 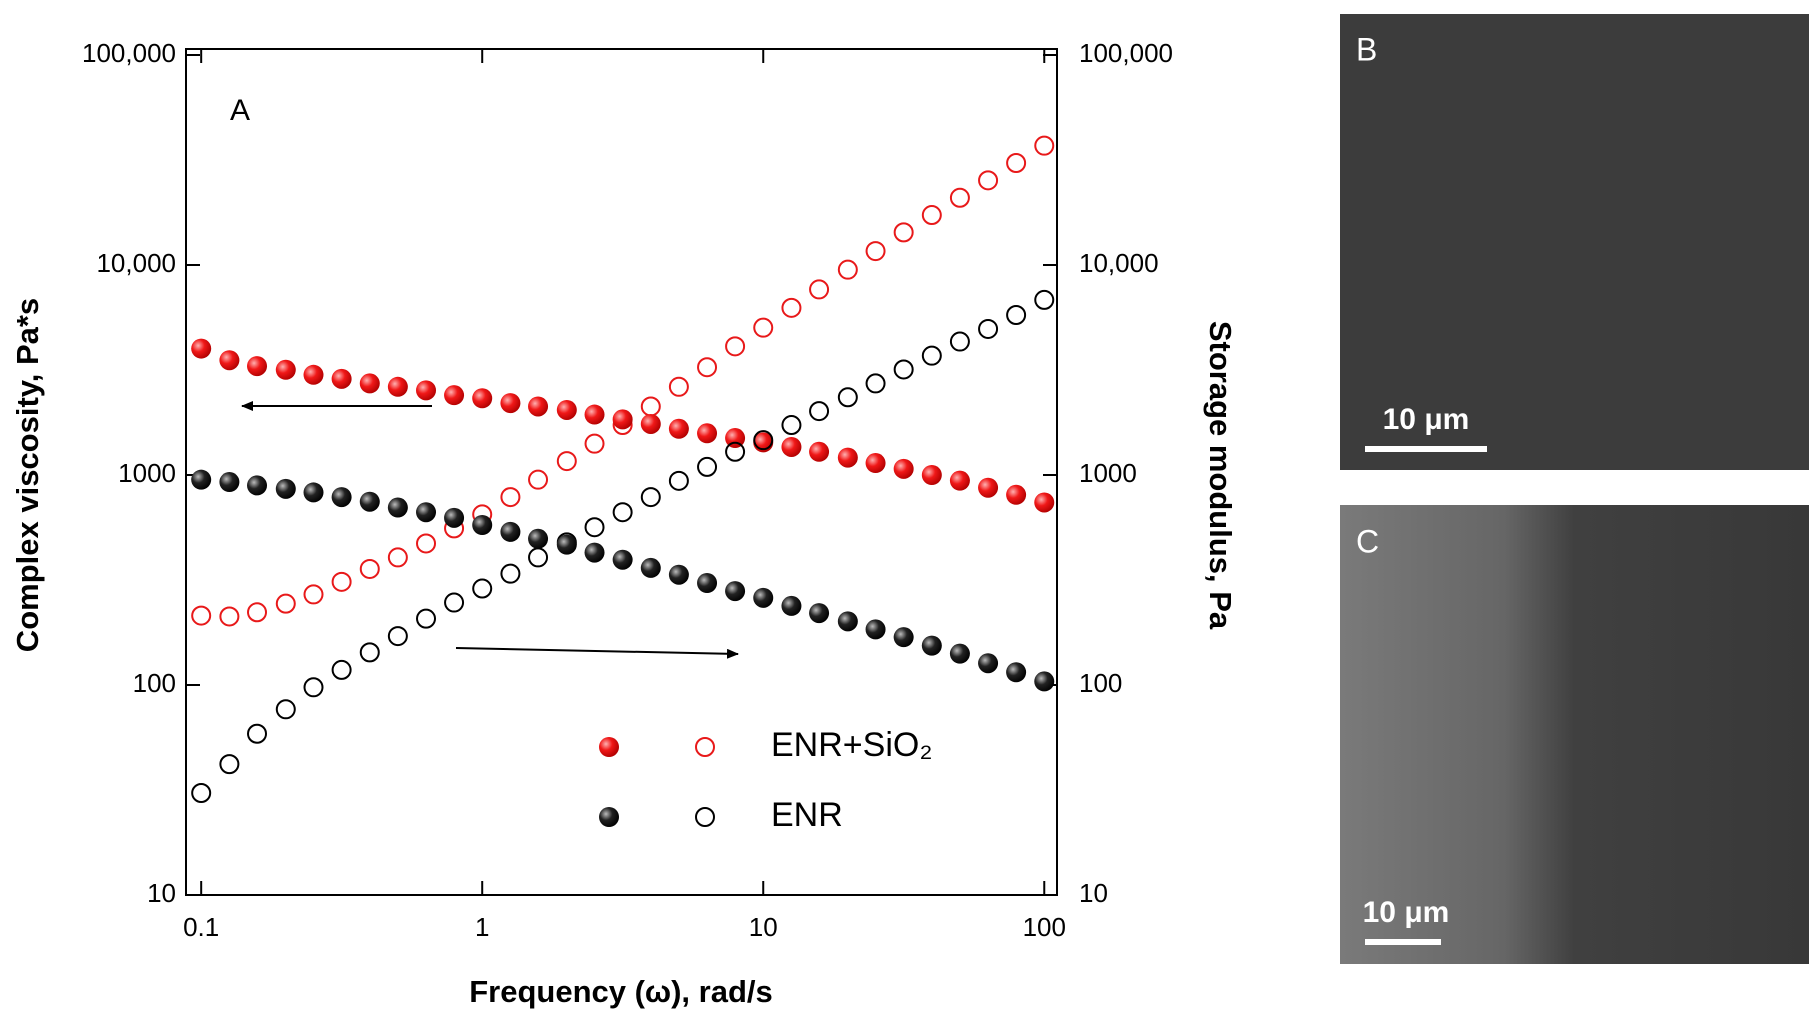 What do you see at coordinates (597, 653) in the screenshot?
I see `arrow` at bounding box center [597, 653].